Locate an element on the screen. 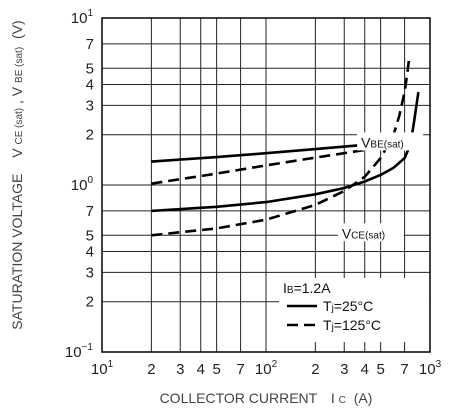  y-tick-label-11: 7 is located at coordinates (90, 44).